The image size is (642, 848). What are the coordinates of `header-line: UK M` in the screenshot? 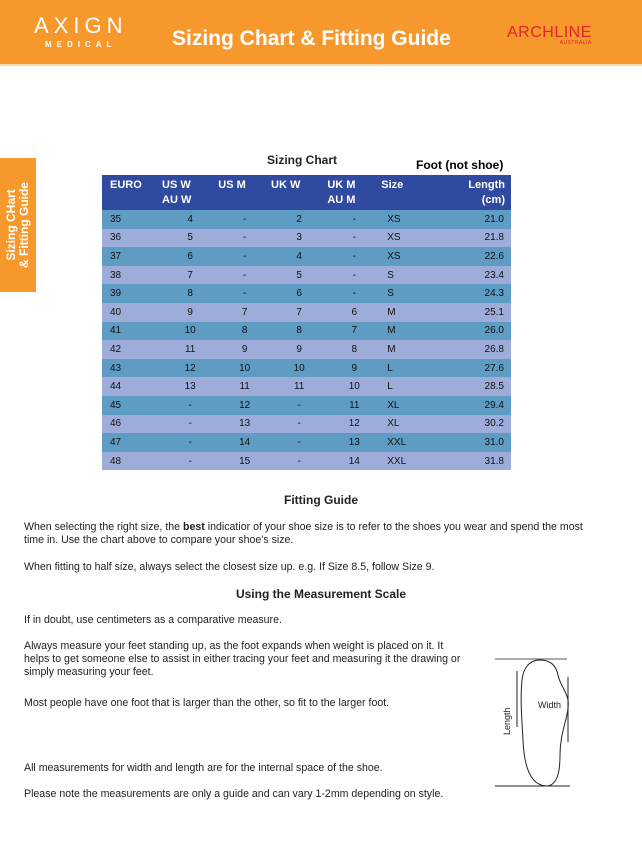 It's located at (341, 185).